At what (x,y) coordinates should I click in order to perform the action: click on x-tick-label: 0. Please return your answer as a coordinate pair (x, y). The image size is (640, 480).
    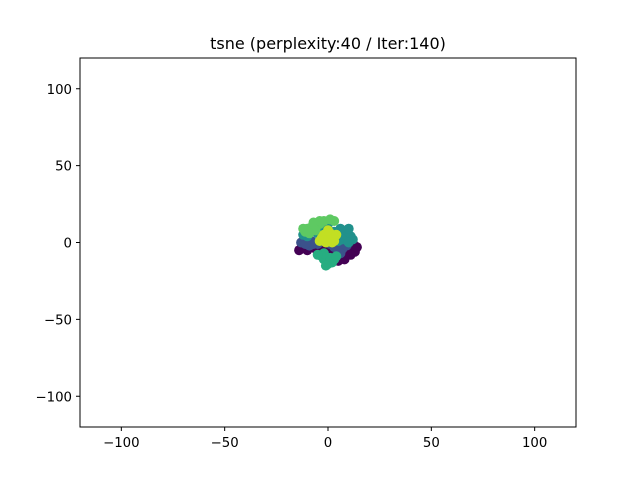
    Looking at the image, I should click on (328, 443).